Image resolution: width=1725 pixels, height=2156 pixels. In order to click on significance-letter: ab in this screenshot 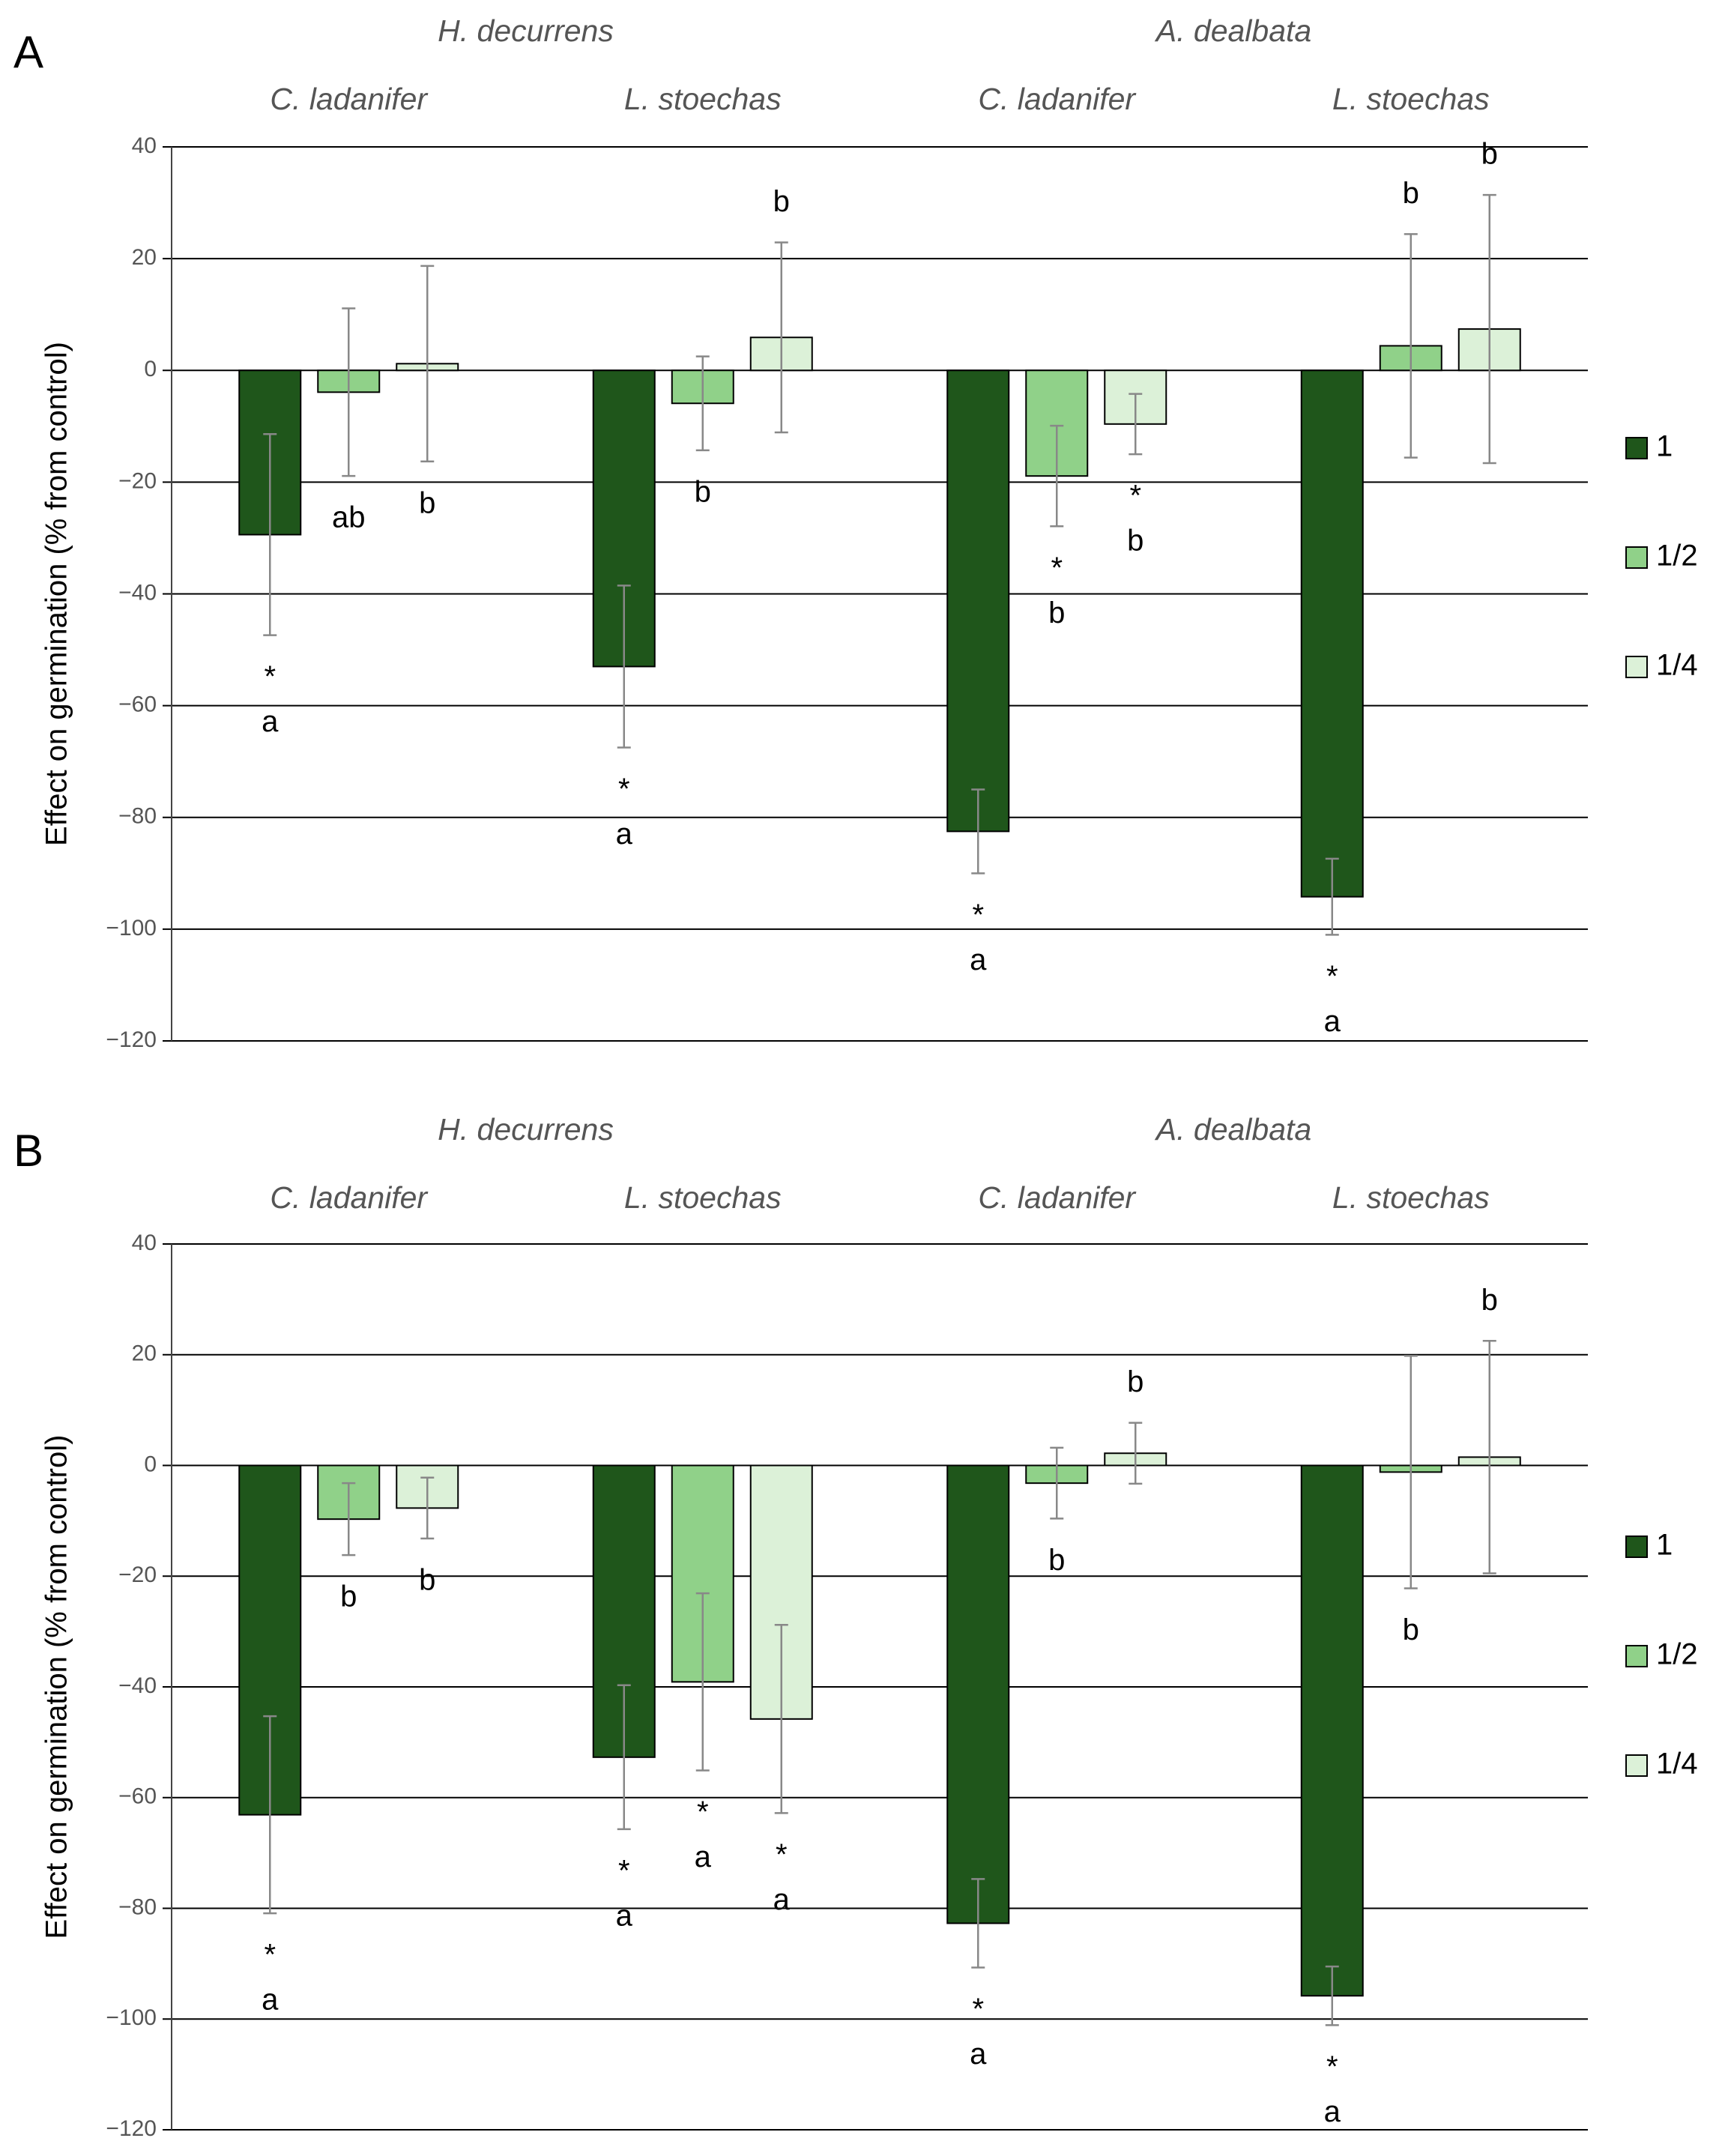, I will do `click(349, 517)`.